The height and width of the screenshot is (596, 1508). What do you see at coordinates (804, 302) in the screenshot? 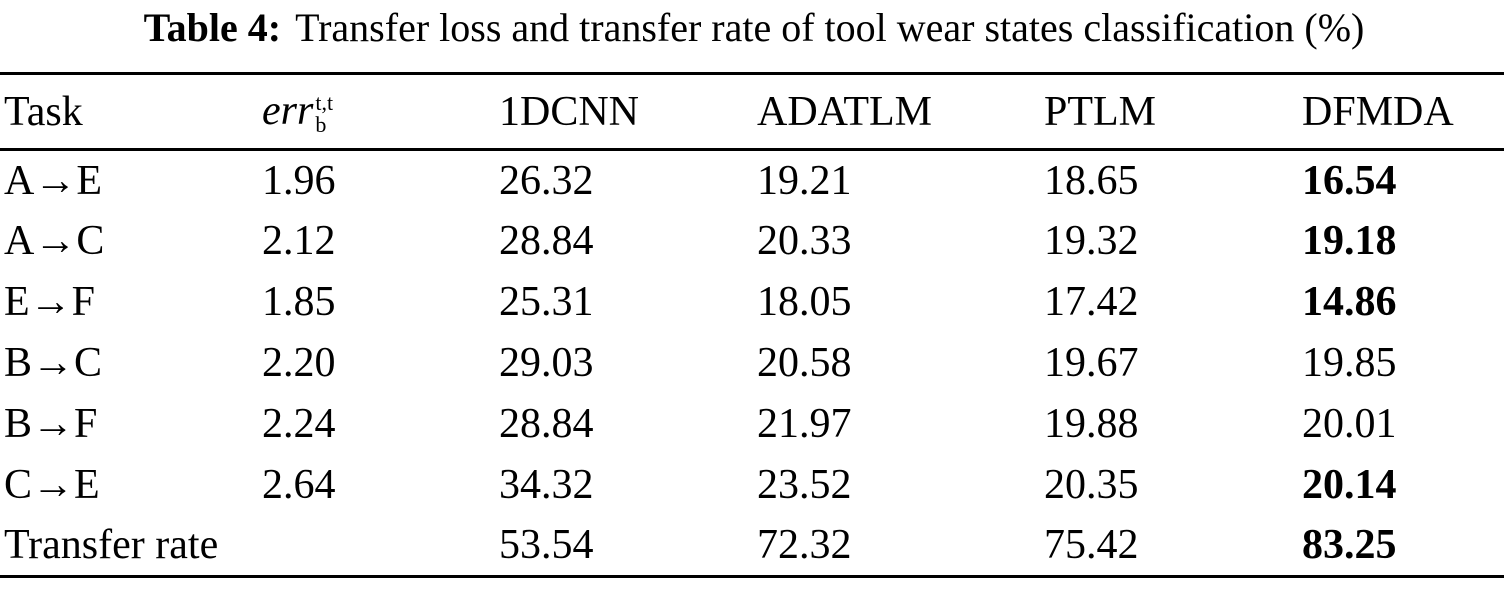
I see `table-cell: 18.05` at bounding box center [804, 302].